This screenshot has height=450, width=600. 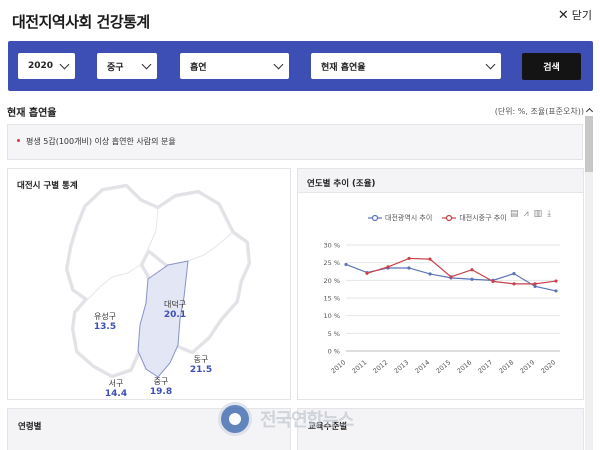 What do you see at coordinates (161, 392) in the screenshot?
I see `district-value-jung: 19.8` at bounding box center [161, 392].